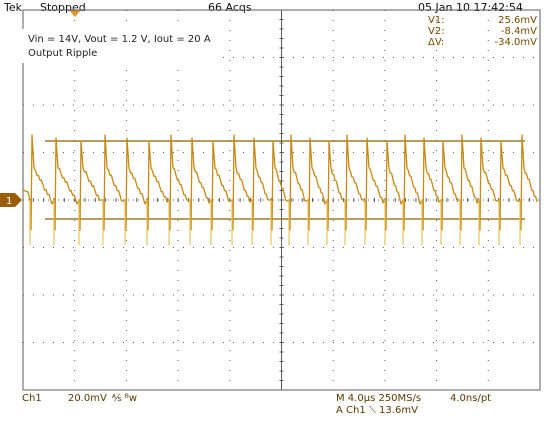 This screenshot has height=428, width=544. Describe the element at coordinates (436, 42) in the screenshot. I see `cursor-dv-label: ΔV:` at that location.